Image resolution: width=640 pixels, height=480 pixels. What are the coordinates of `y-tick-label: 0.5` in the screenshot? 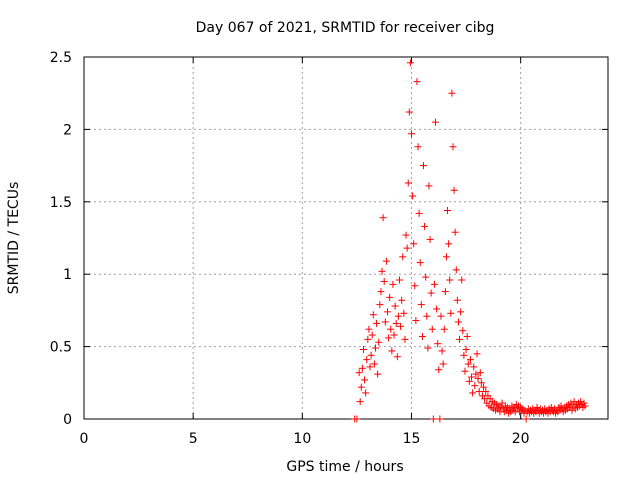 It's located at (61, 348).